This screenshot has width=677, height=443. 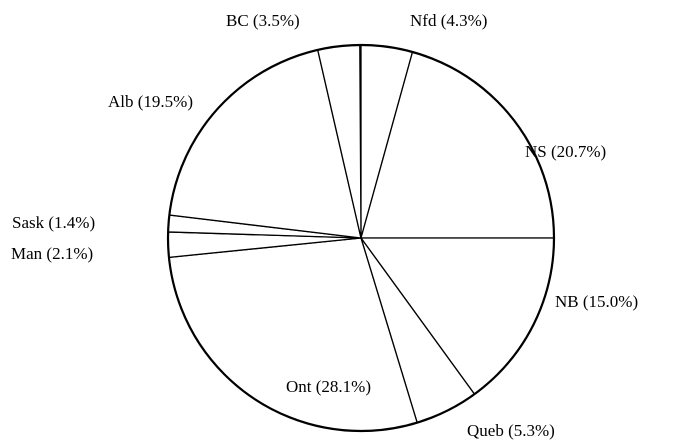 I want to click on slice-label: NS (20.7%), so click(x=565, y=151).